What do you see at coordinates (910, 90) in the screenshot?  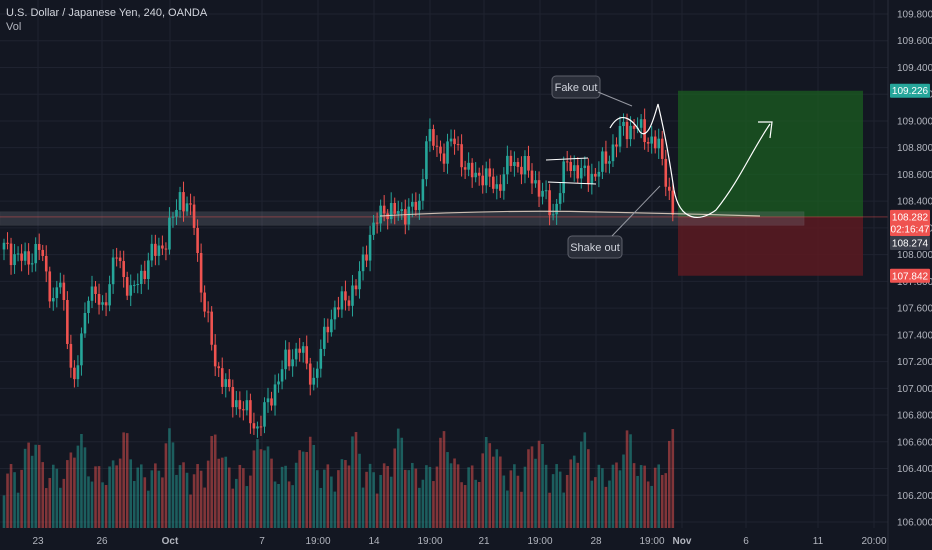 I see `price-tag-box` at bounding box center [910, 90].